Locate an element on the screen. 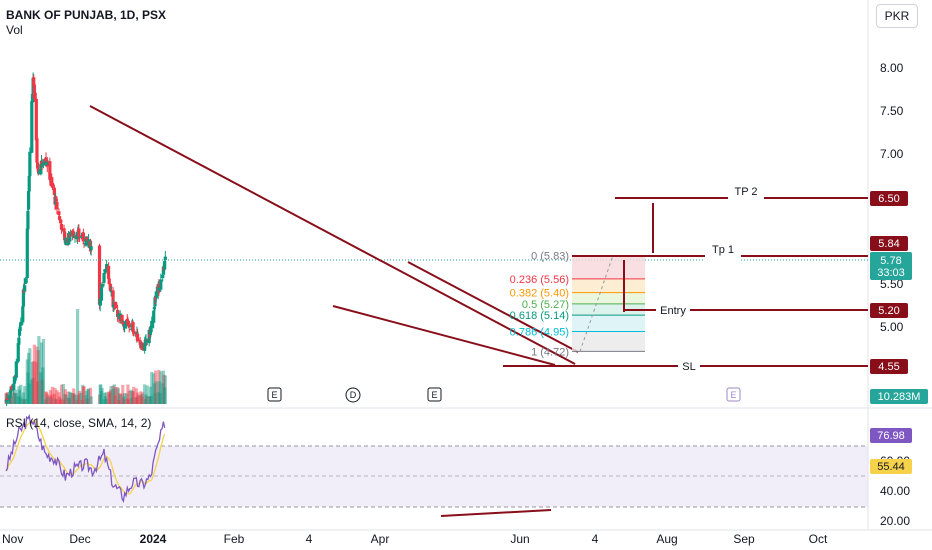  event-marker-e1: E is located at coordinates (274, 394).